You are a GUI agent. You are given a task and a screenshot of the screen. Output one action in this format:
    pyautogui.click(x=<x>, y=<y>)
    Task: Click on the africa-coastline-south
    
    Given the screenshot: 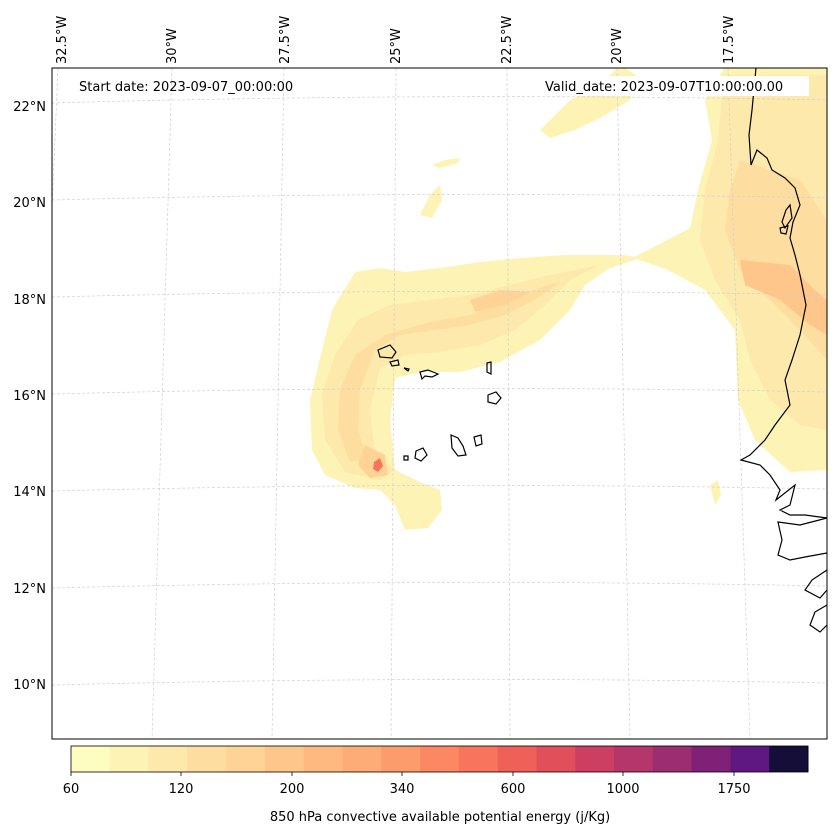 What is the action you would take?
    pyautogui.click(x=802, y=575)
    